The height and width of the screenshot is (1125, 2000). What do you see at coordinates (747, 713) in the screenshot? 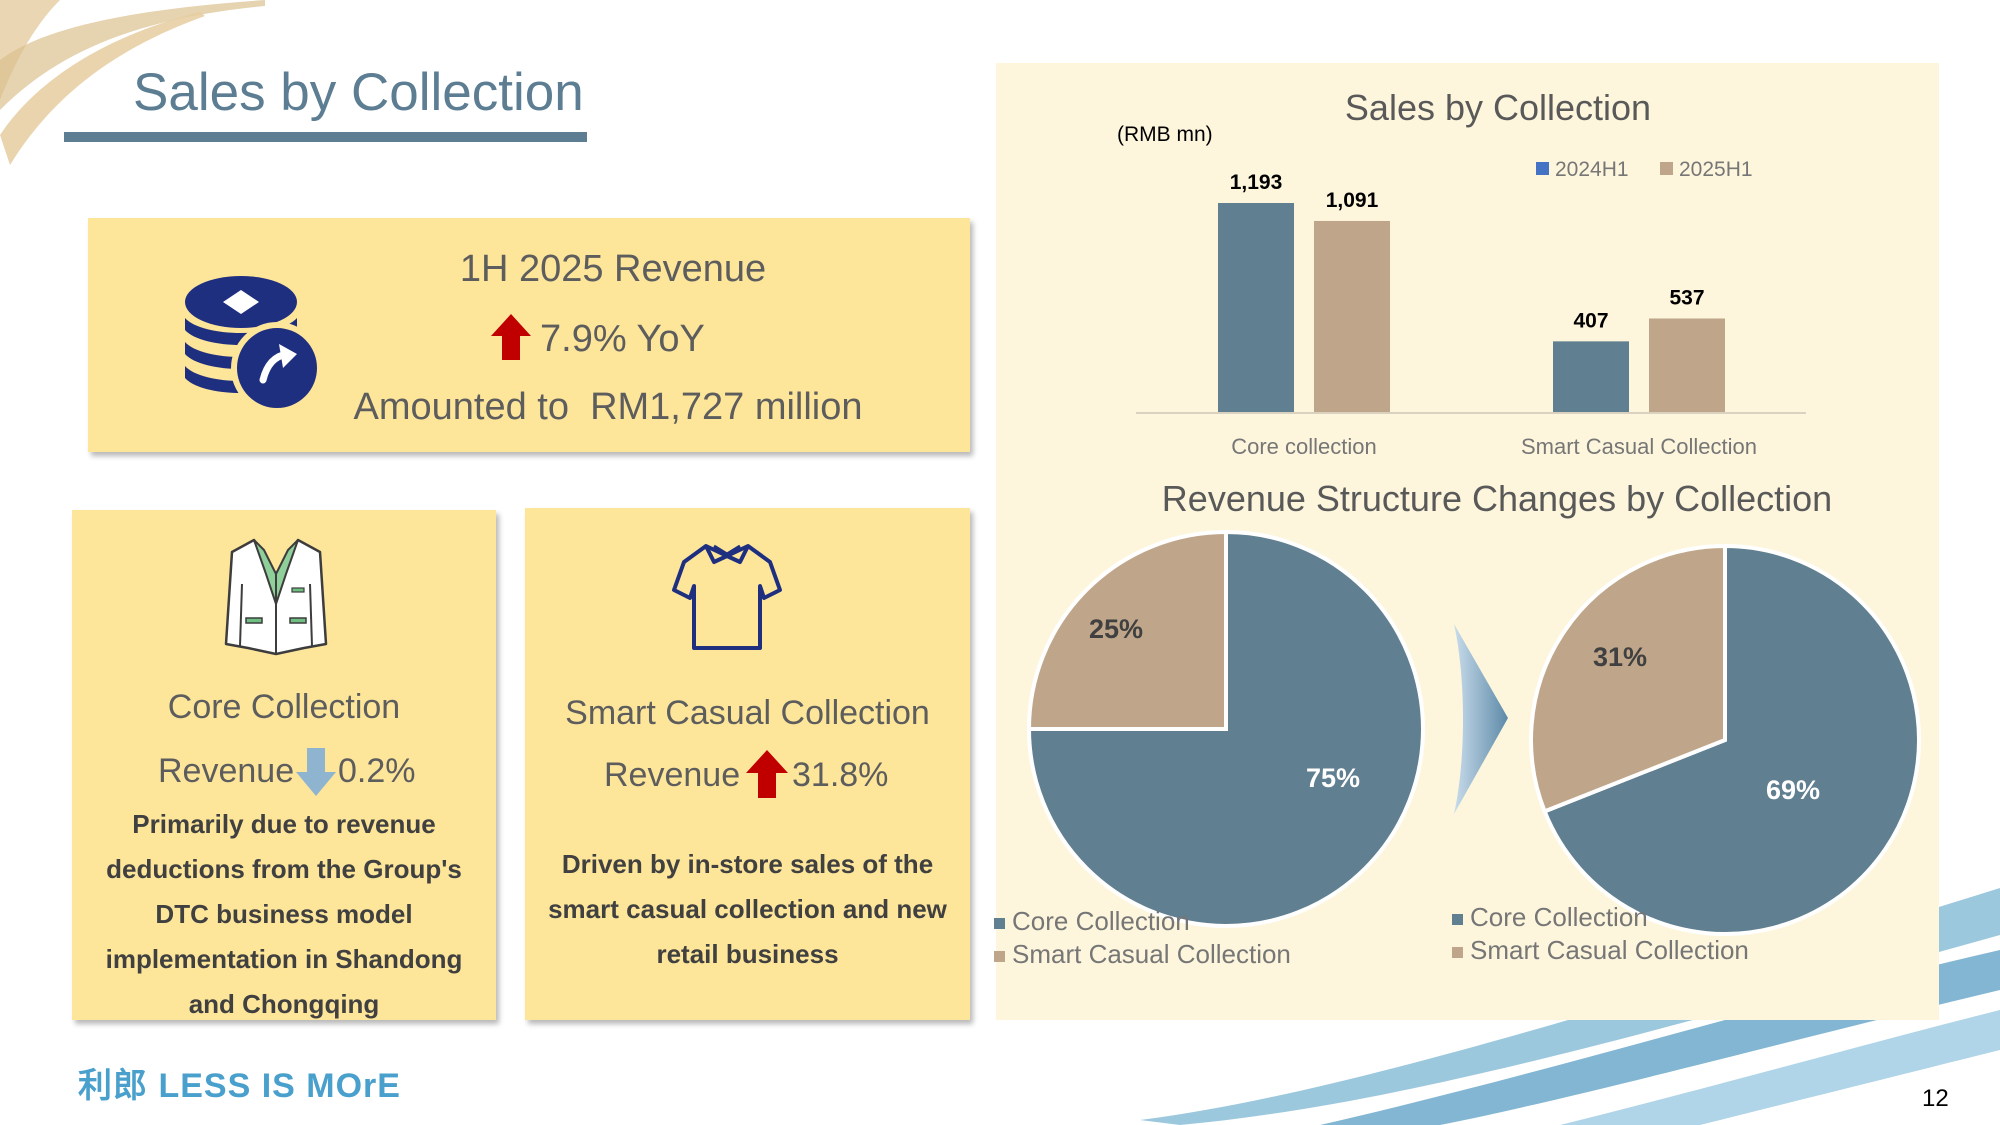
I see `smart-casual-title: Smart Casual Collection` at bounding box center [747, 713].